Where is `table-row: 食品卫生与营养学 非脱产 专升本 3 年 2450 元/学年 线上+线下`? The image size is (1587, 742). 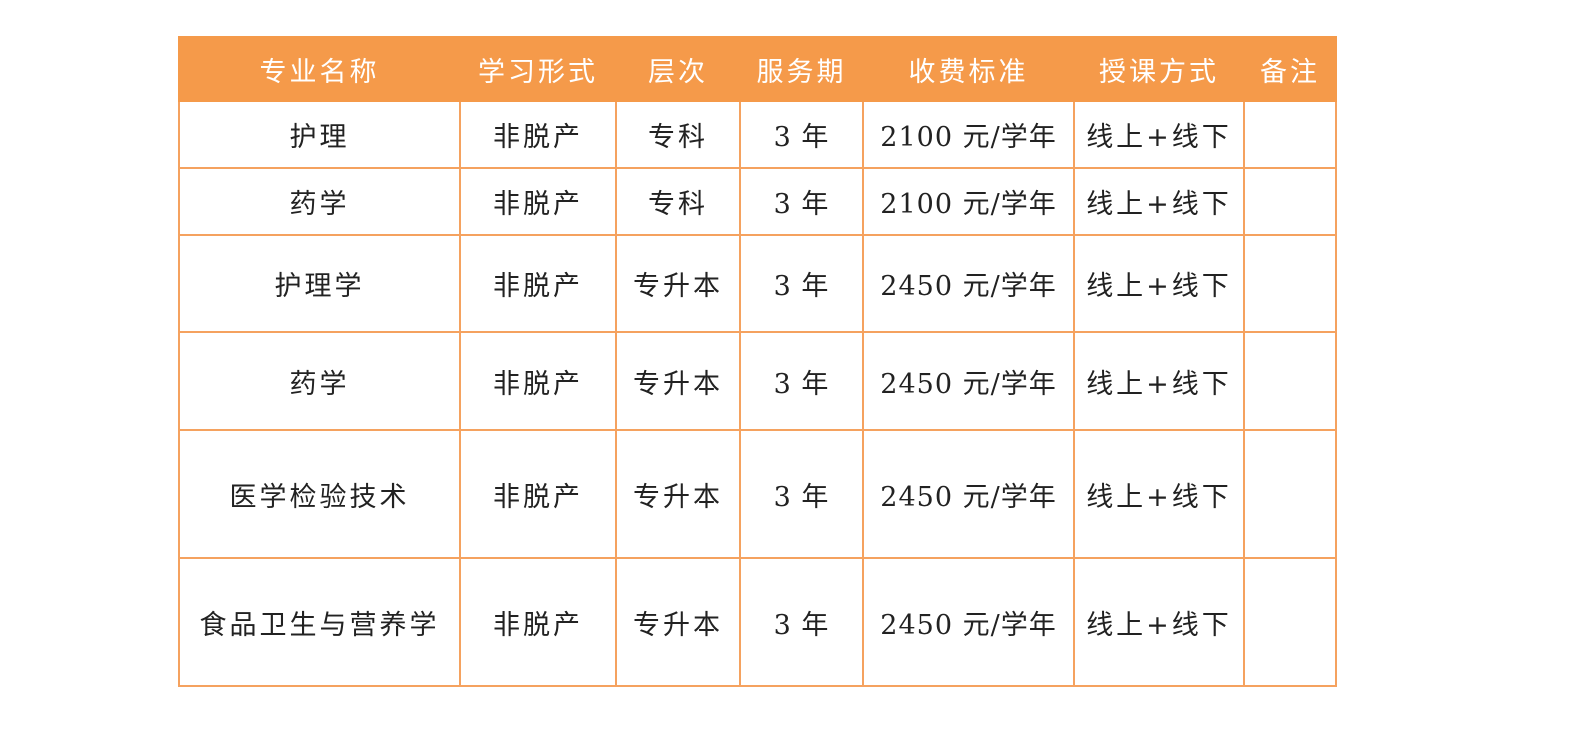 table-row: 食品卫生与营养学 非脱产 专升本 3 年 2450 元/学年 线上+线下 is located at coordinates (757, 622).